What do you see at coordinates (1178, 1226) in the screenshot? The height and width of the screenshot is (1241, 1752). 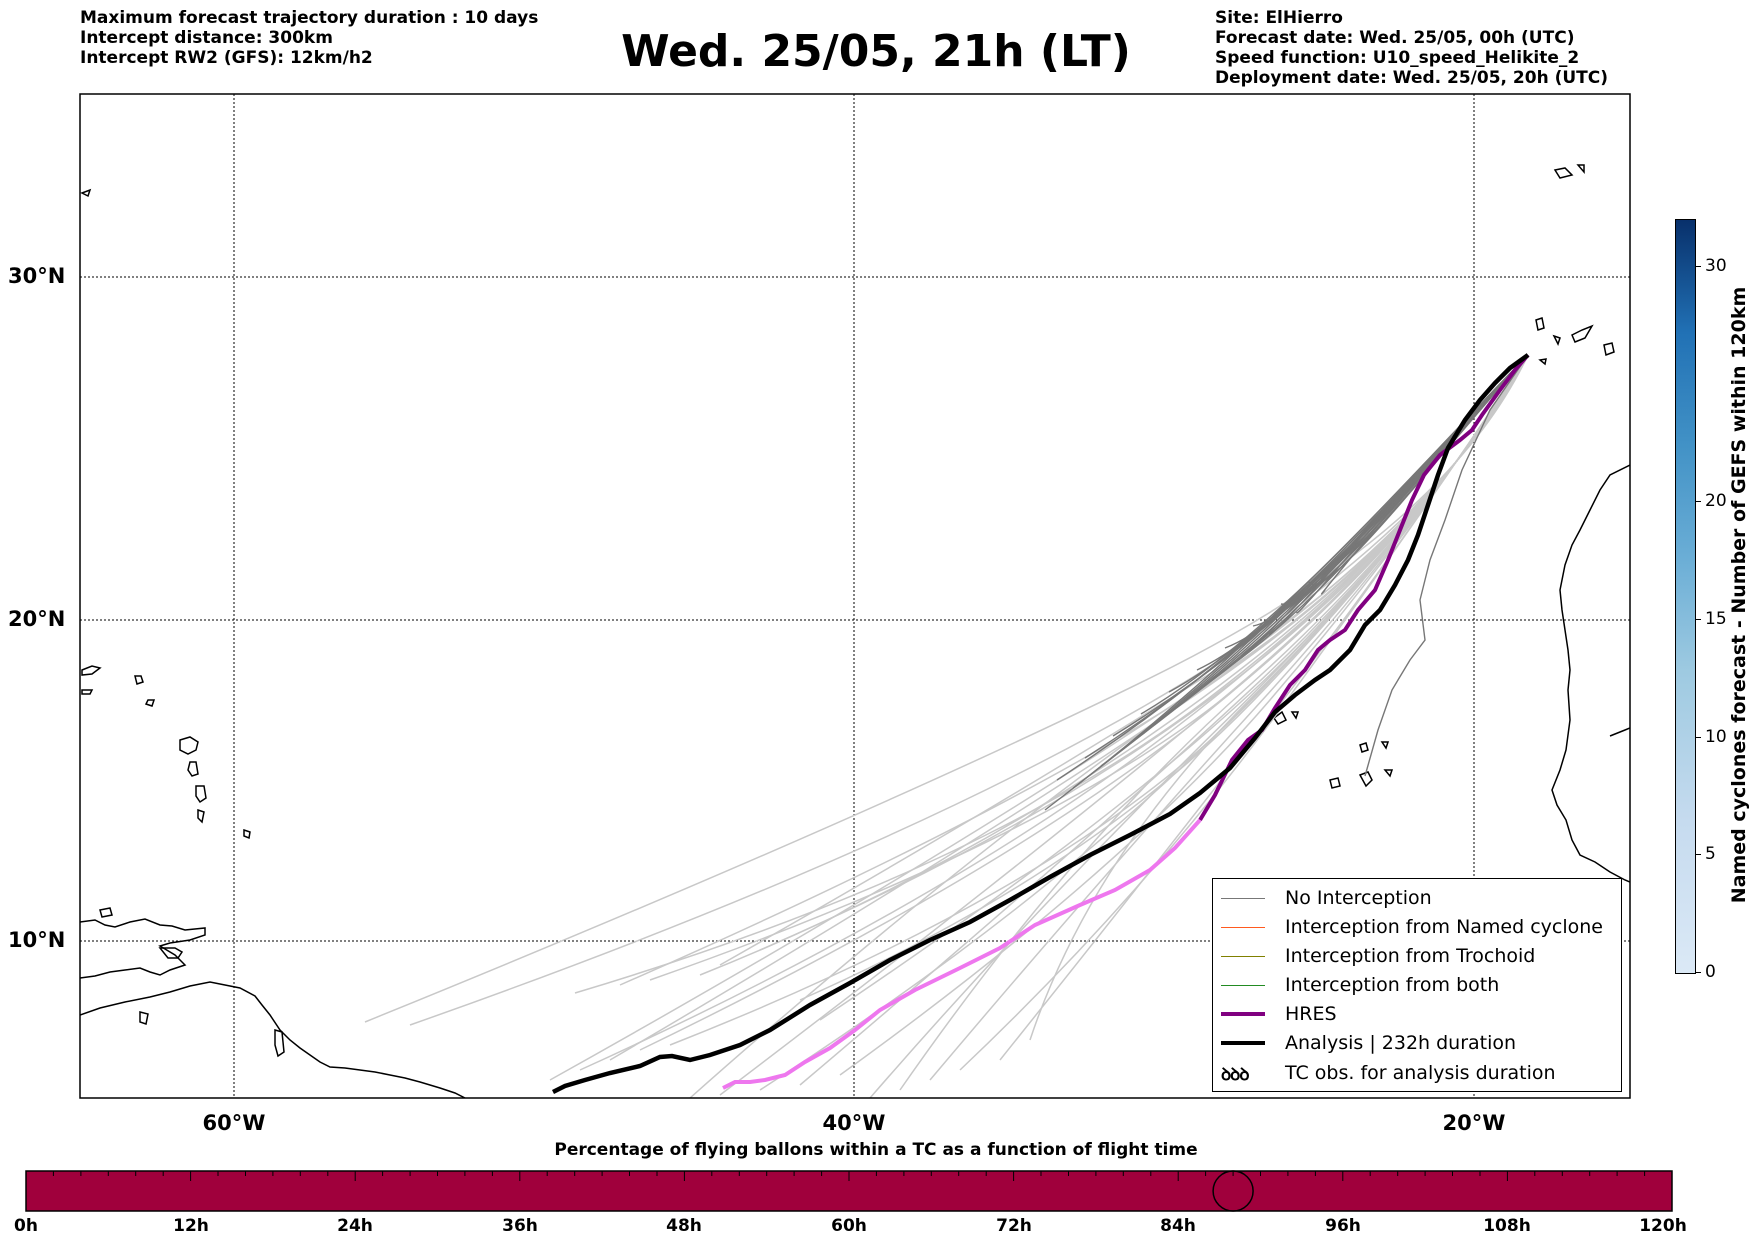 I see `timebar-label: 84h` at bounding box center [1178, 1226].